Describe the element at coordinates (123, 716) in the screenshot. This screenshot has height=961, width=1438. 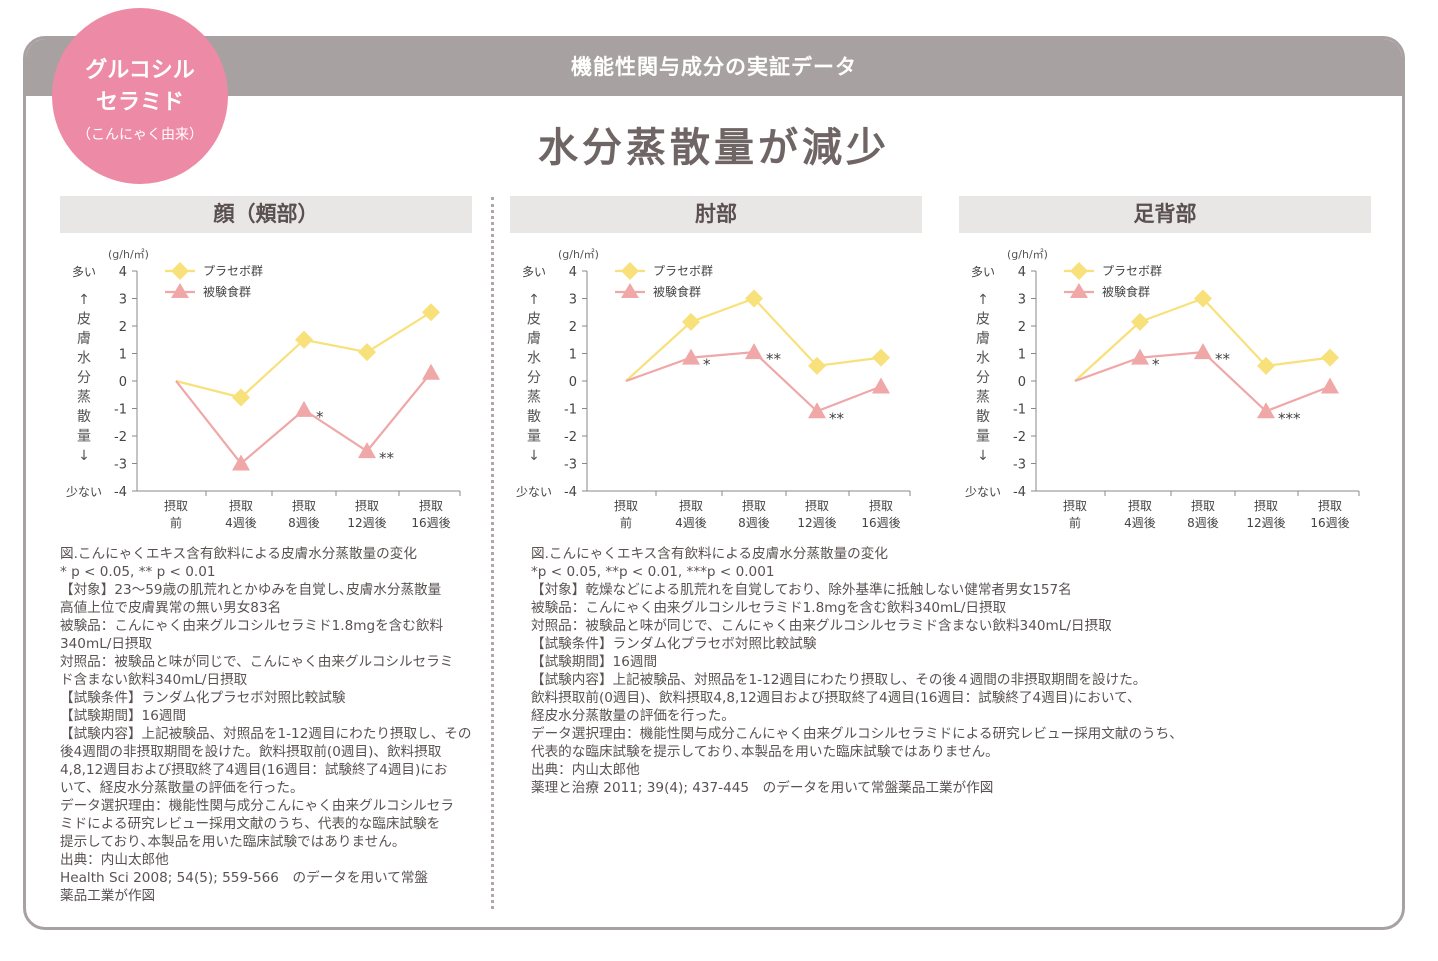
I see `caption-line: 【試験期間】16週間` at that location.